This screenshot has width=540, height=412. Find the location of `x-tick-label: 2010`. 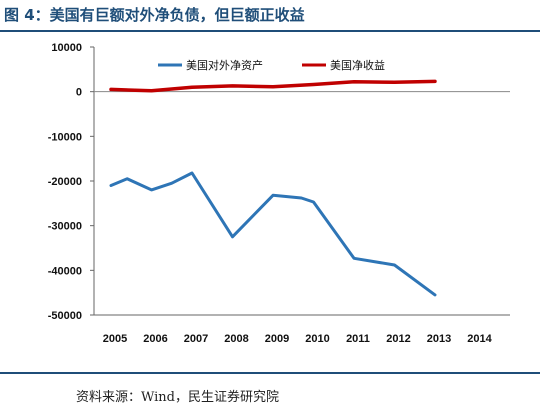

x-tick-label: 2010 is located at coordinates (317, 339).